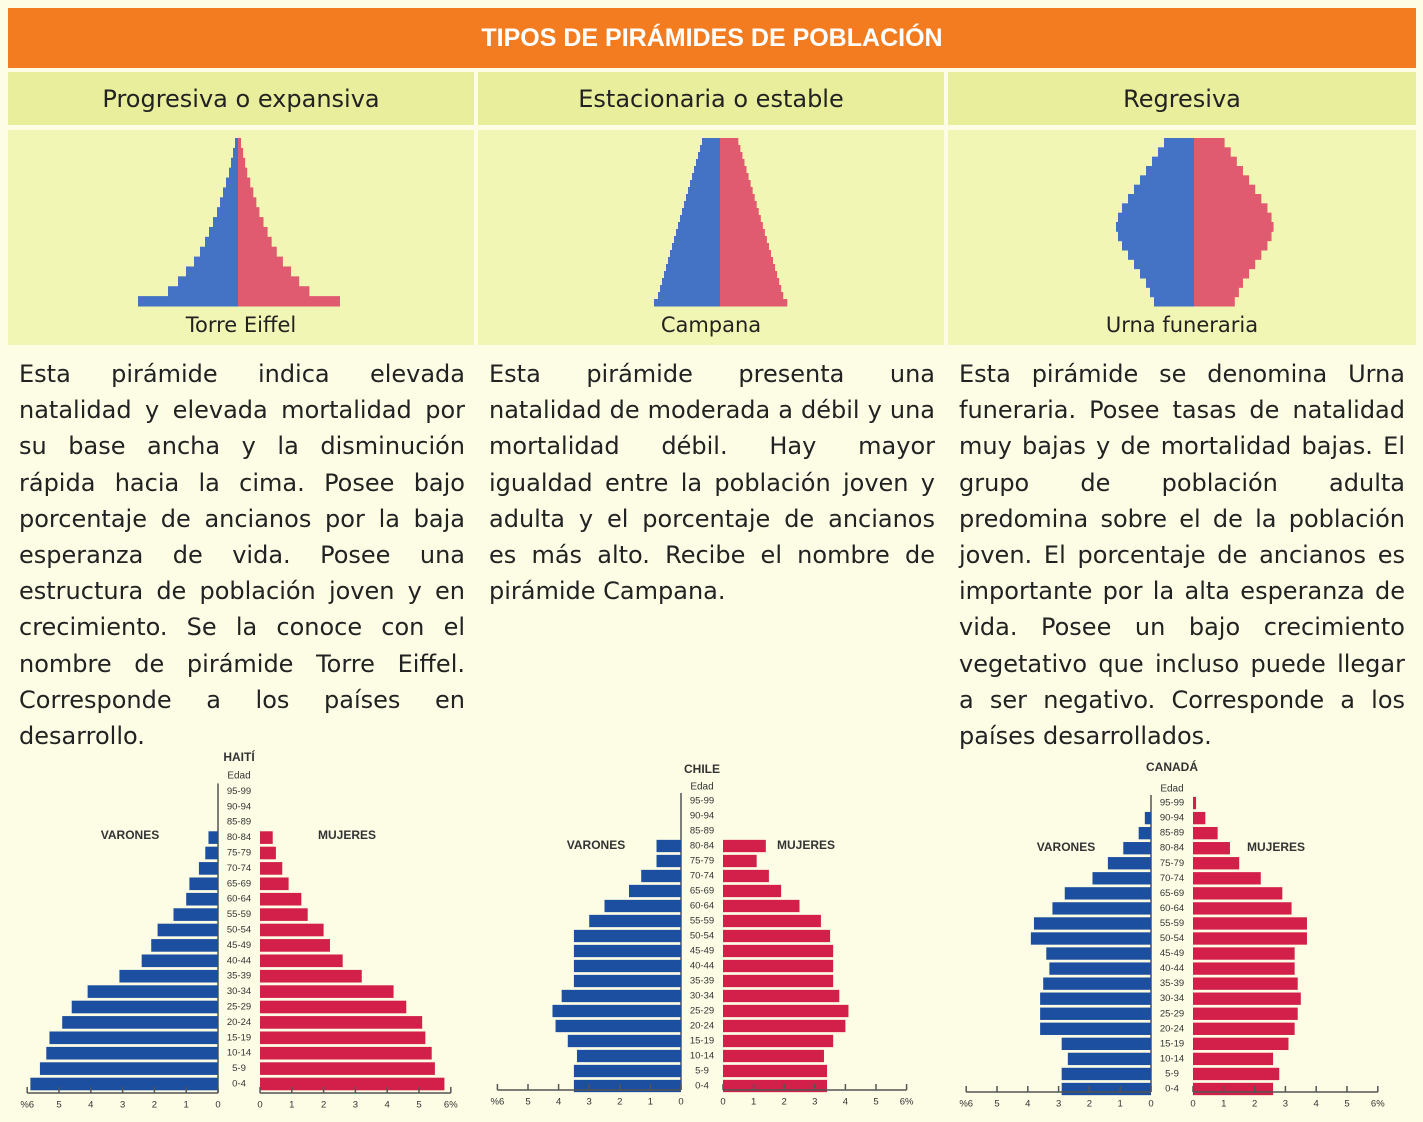 The image size is (1423, 1122). What do you see at coordinates (966, 1104) in the screenshot?
I see `x-tick-label: %6` at bounding box center [966, 1104].